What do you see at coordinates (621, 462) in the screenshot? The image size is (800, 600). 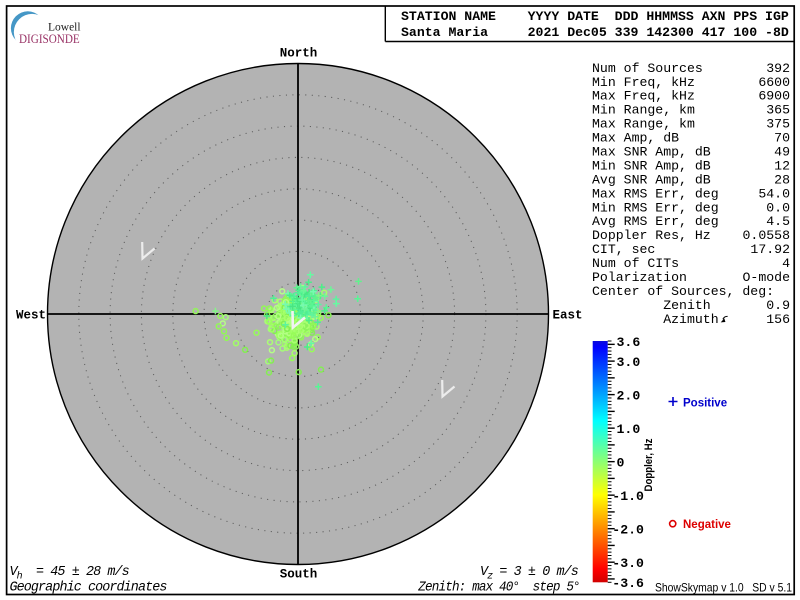 I see `svg-text: 0` at bounding box center [621, 462].